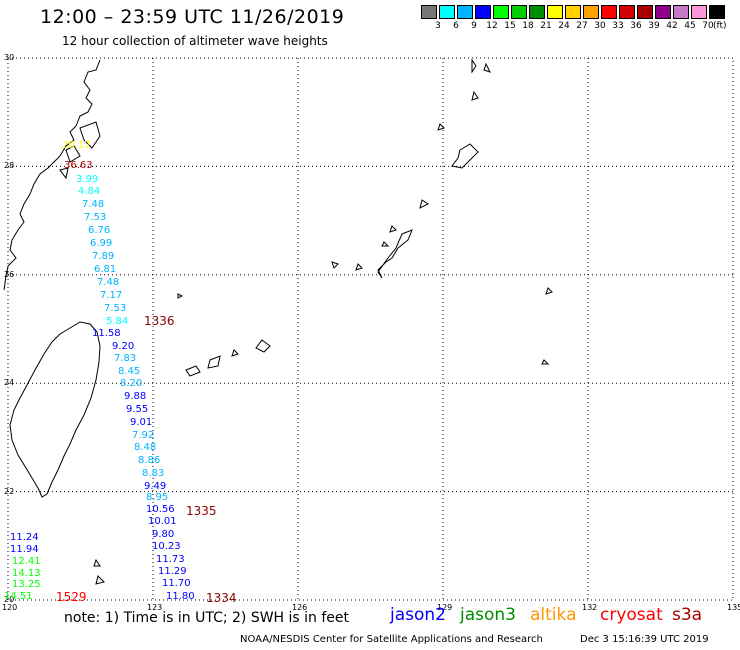  Describe the element at coordinates (528, 26) in the screenshot. I see `scale-label: 18` at that location.